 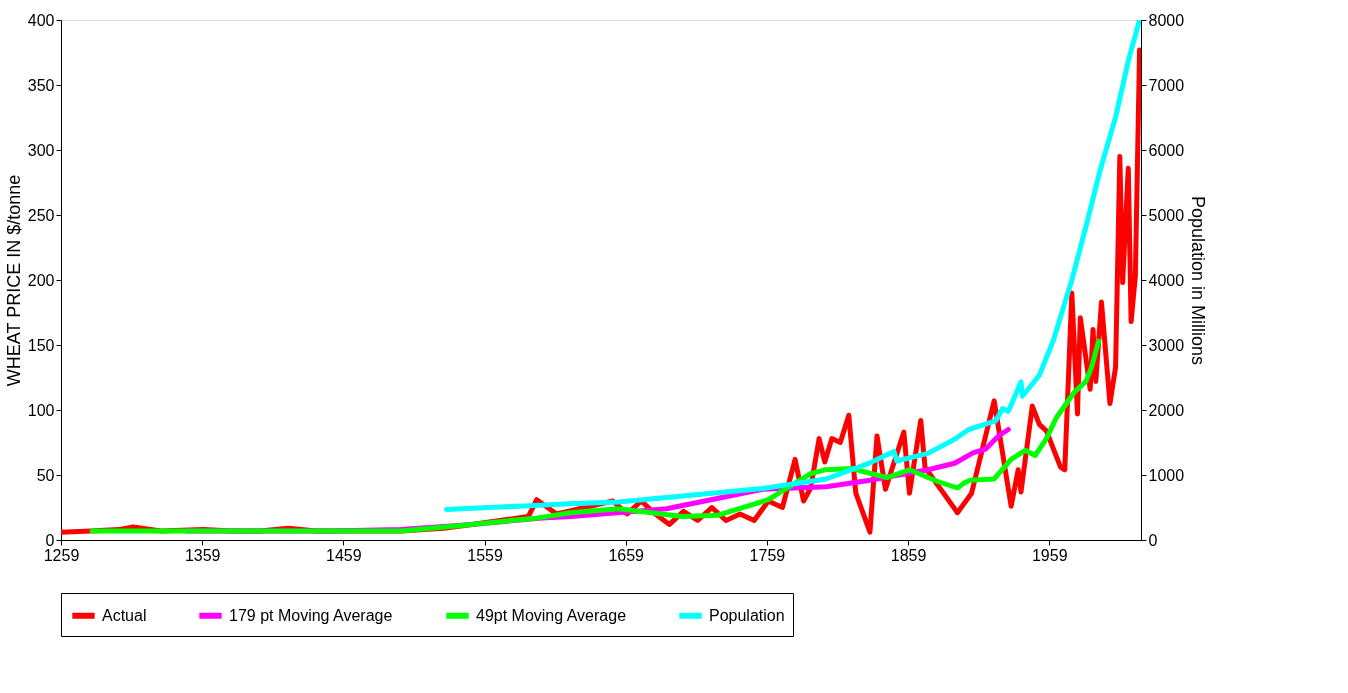 What do you see at coordinates (1166, 85) in the screenshot?
I see `y2-tick-label: 7000` at bounding box center [1166, 85].